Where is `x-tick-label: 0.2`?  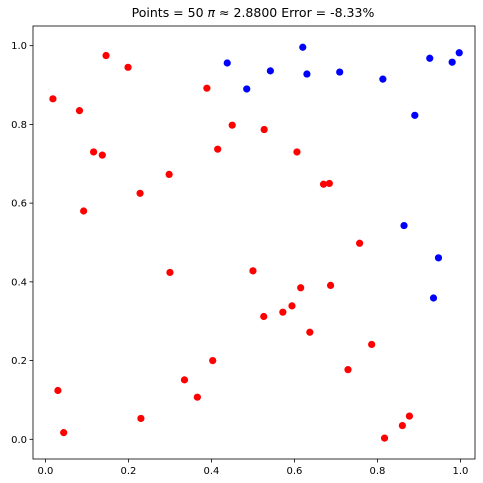
x-tick-label: 0.2 is located at coordinates (129, 471).